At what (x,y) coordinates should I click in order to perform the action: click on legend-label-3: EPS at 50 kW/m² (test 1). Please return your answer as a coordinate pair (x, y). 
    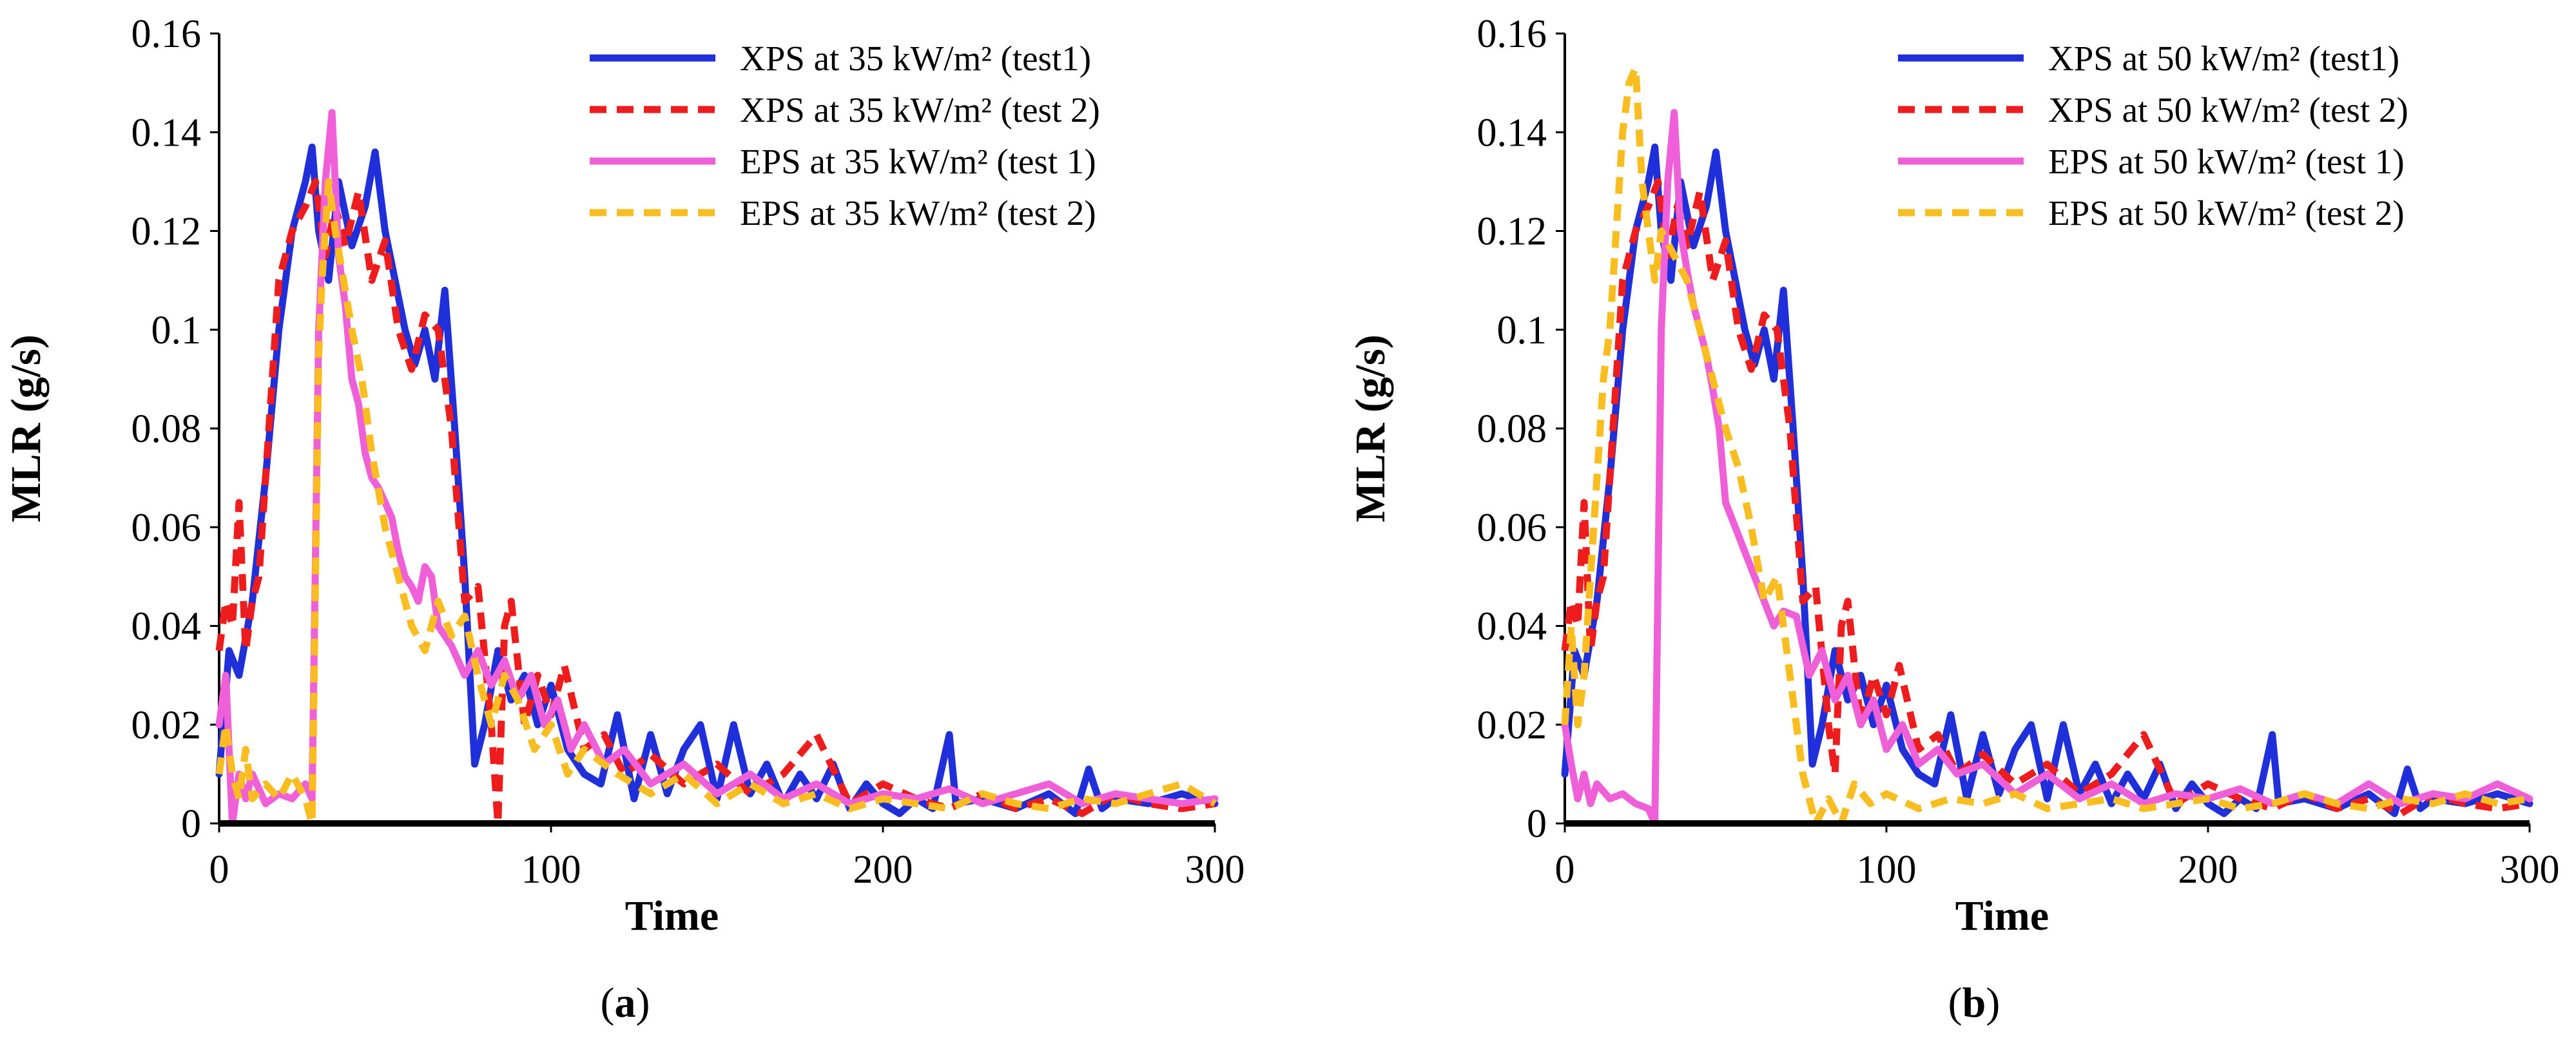
    Looking at the image, I should click on (2226, 162).